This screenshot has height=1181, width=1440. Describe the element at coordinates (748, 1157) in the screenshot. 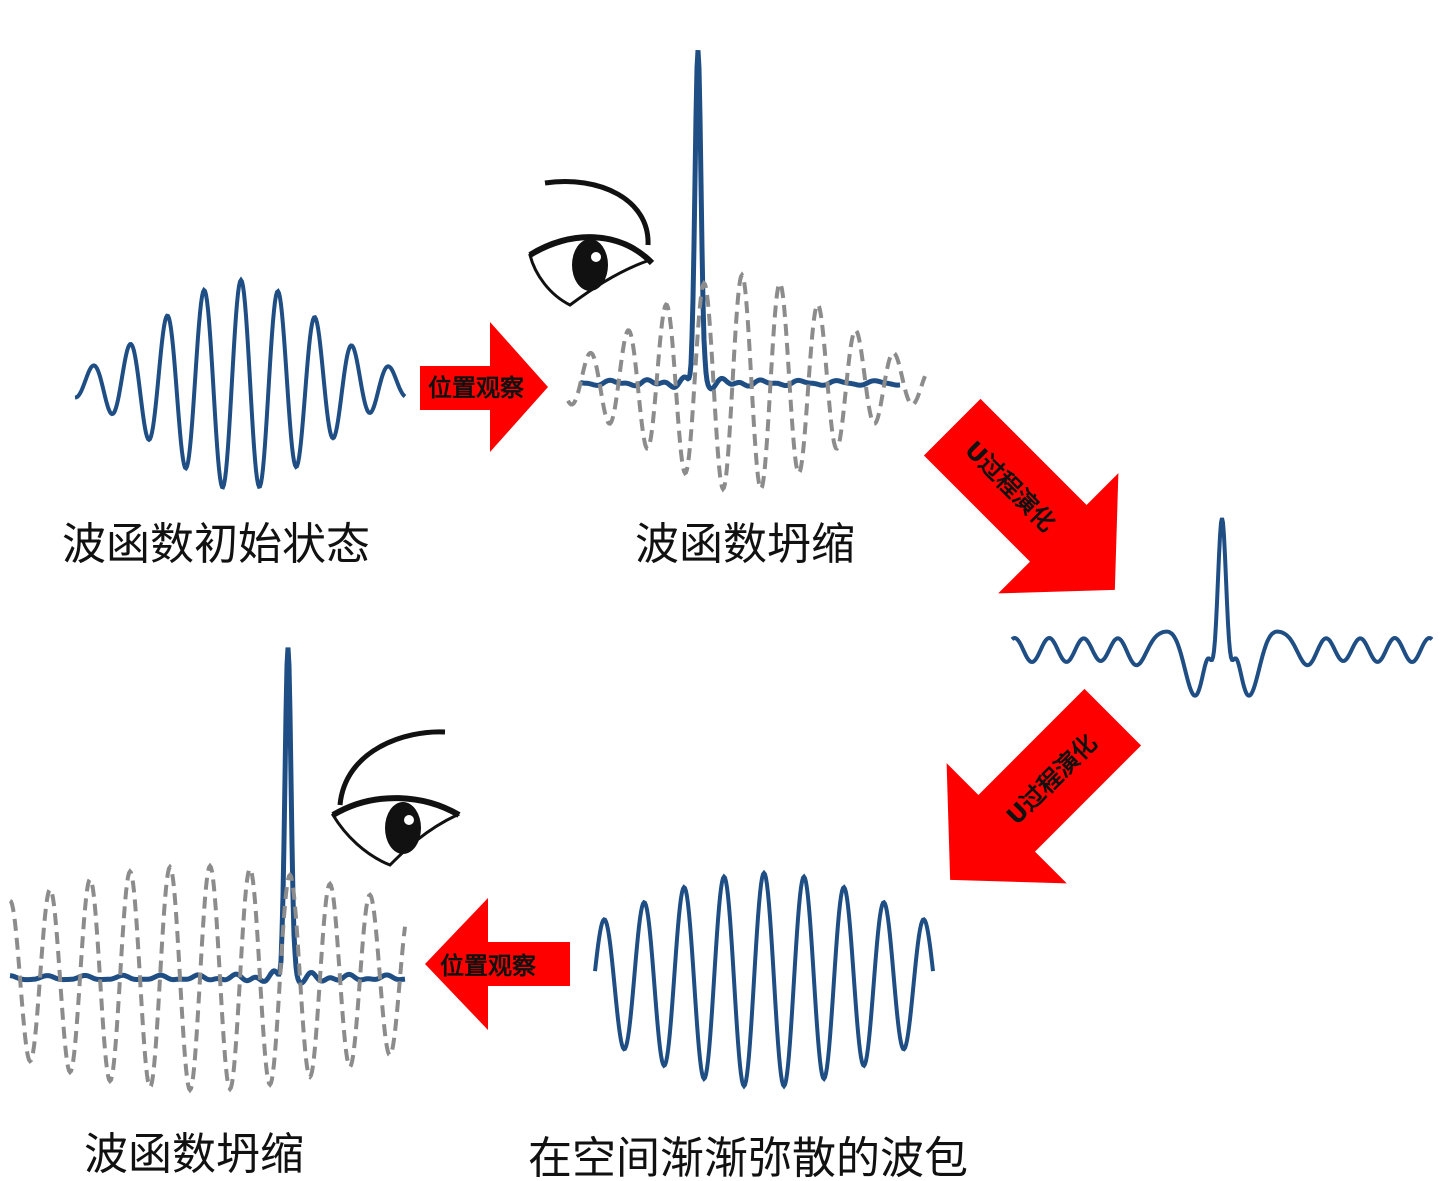

I see `caption-spreading-packet: 在空间渐渐弥散的波包` at that location.